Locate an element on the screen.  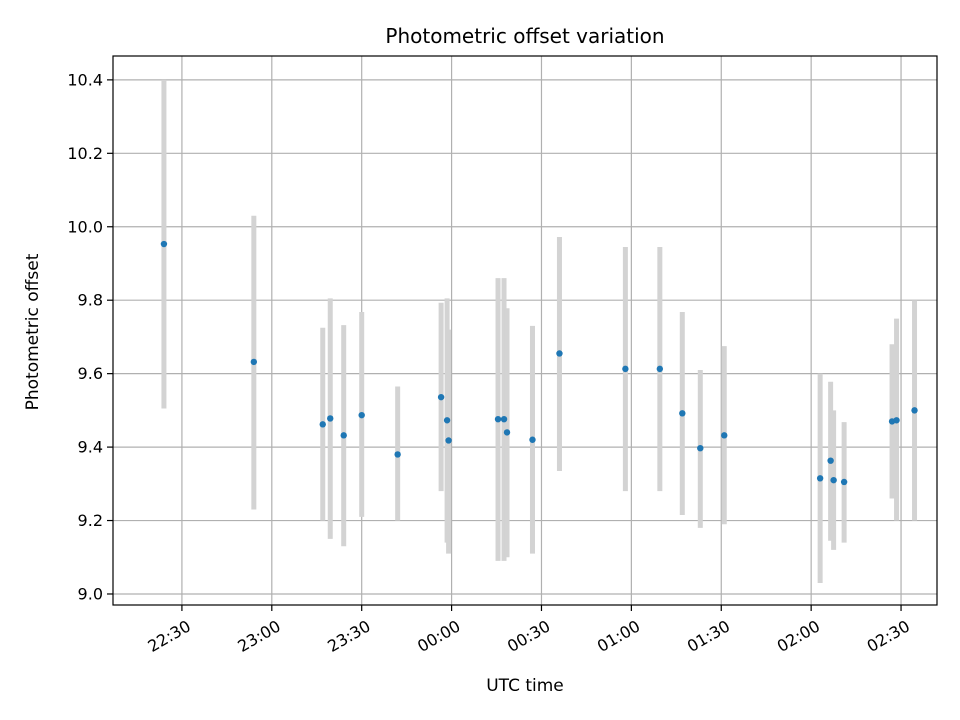
y-tick-label: 9.8 is located at coordinates (90, 300).